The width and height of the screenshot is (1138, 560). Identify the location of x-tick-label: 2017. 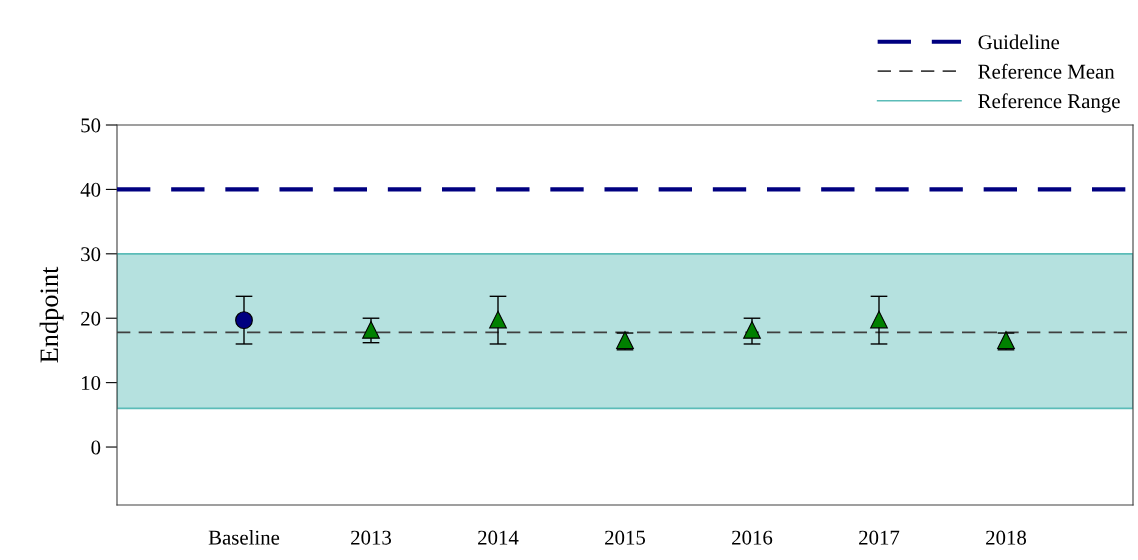
(879, 537).